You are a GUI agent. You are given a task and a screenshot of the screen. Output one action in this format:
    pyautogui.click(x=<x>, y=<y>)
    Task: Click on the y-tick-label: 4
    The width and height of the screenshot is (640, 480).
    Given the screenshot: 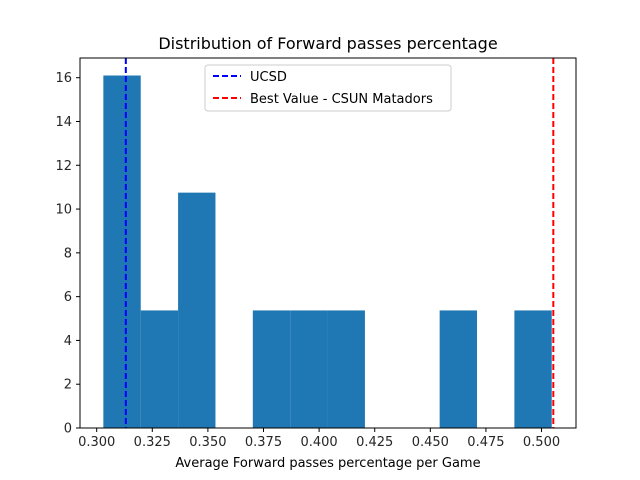 What is the action you would take?
    pyautogui.click(x=68, y=341)
    